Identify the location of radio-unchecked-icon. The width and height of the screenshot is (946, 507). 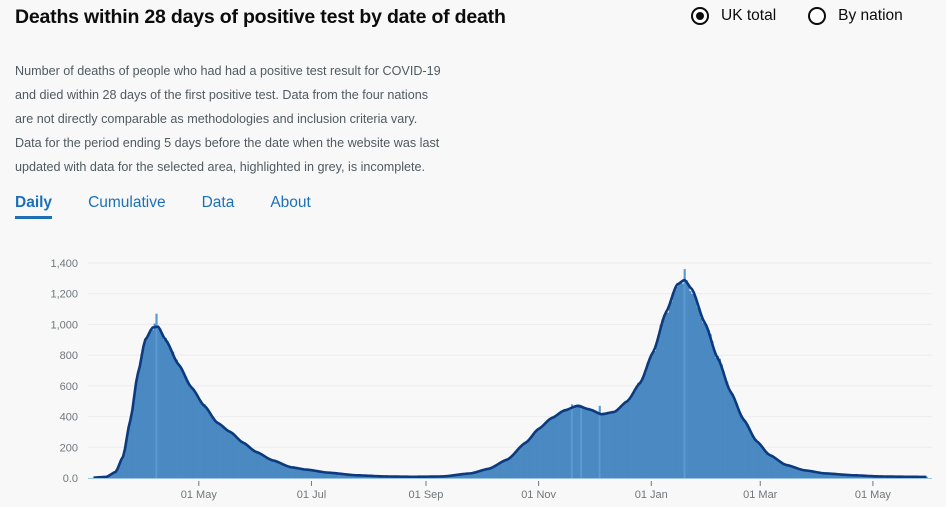
(817, 16).